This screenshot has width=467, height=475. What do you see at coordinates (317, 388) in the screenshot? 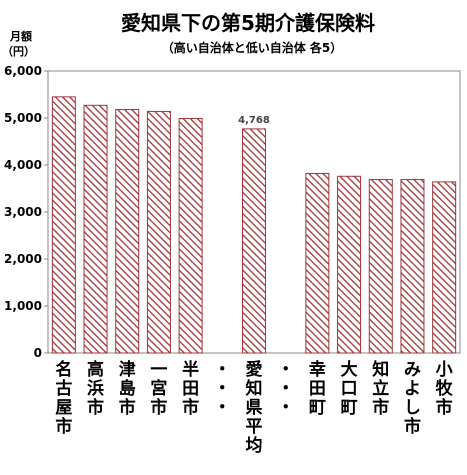
I see `x-category-label: 幸田町` at bounding box center [317, 388].